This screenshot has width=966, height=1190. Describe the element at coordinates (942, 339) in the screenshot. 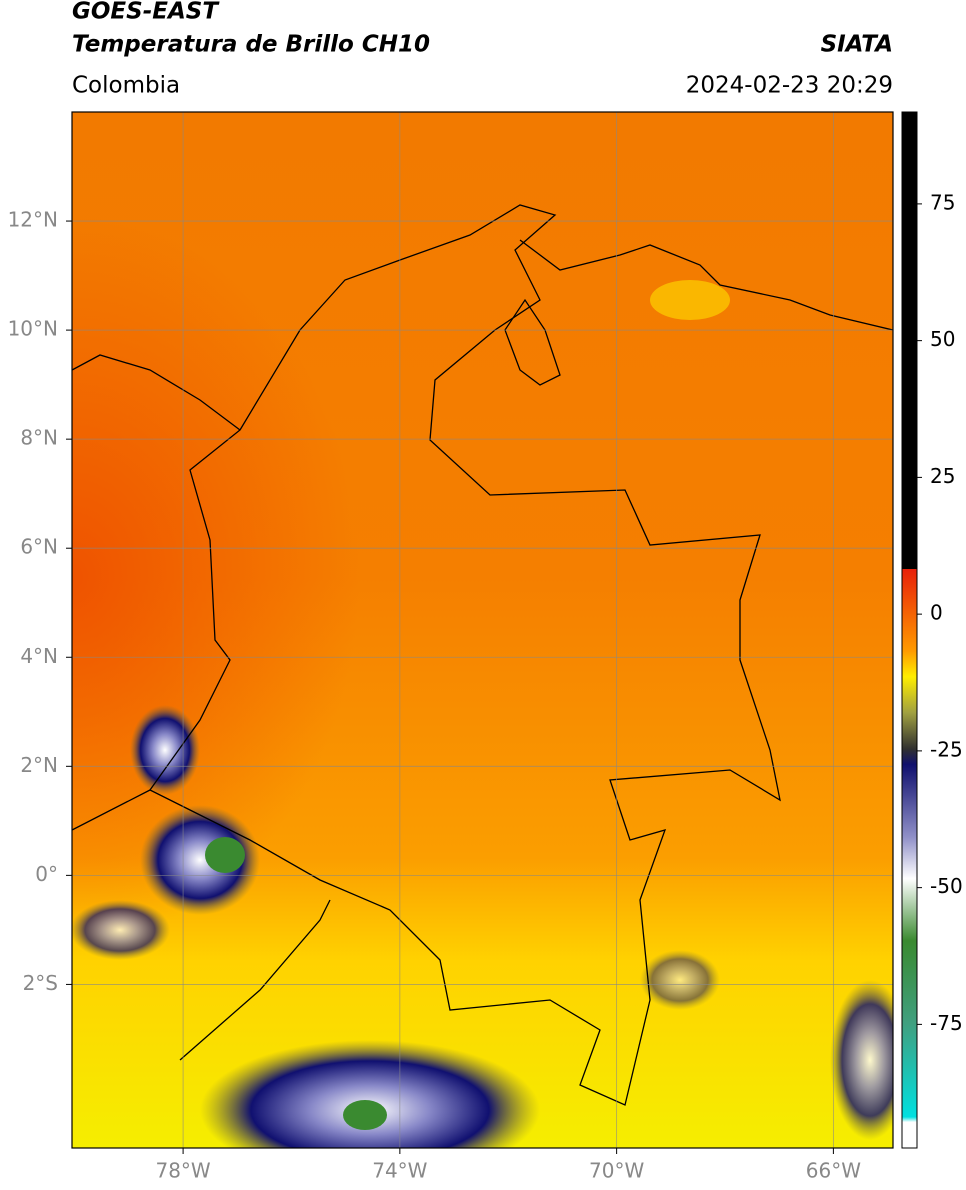

I see `colorbar-tick-label: 50` at that location.